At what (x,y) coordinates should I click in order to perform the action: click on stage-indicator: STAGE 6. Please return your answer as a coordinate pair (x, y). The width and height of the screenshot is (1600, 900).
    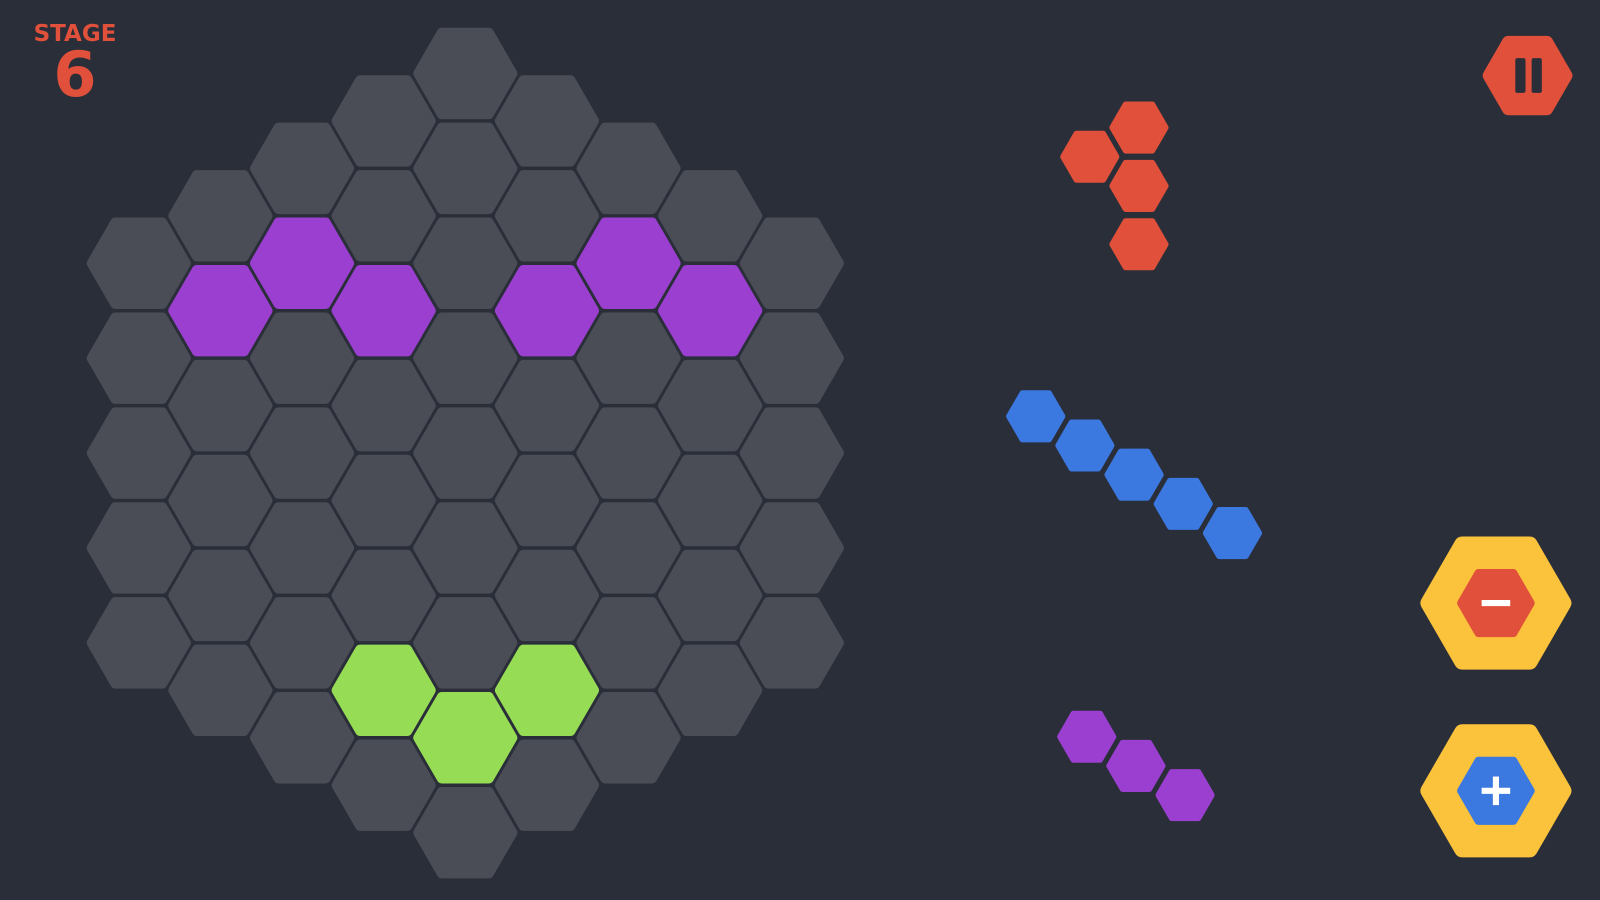
    Looking at the image, I should click on (75, 66).